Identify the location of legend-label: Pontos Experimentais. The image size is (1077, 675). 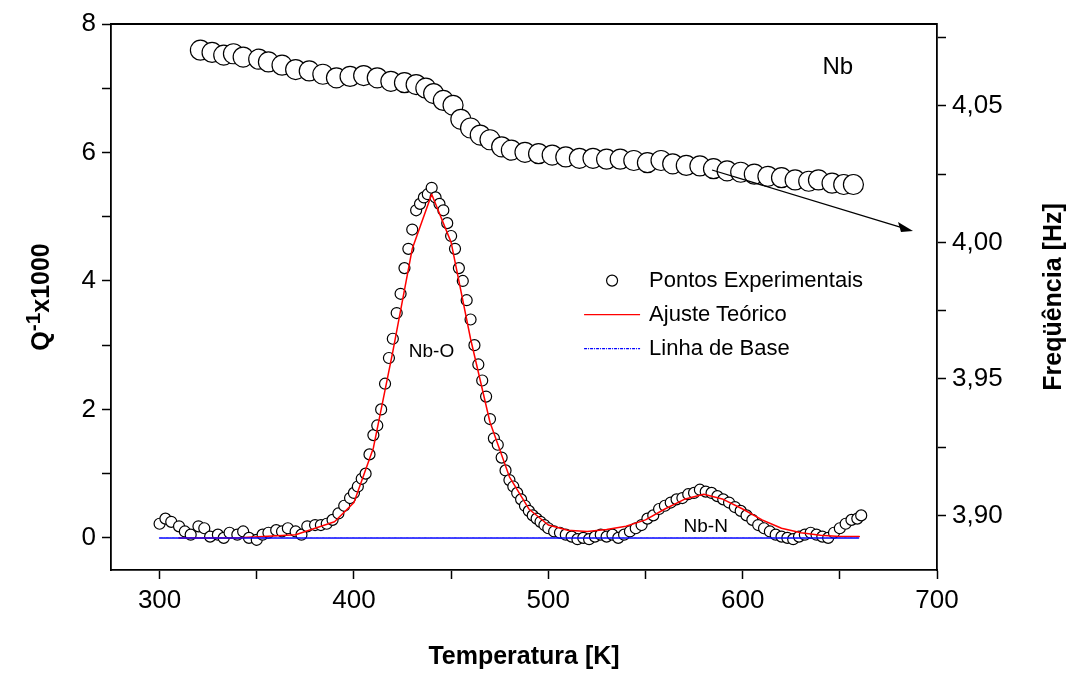
(756, 279).